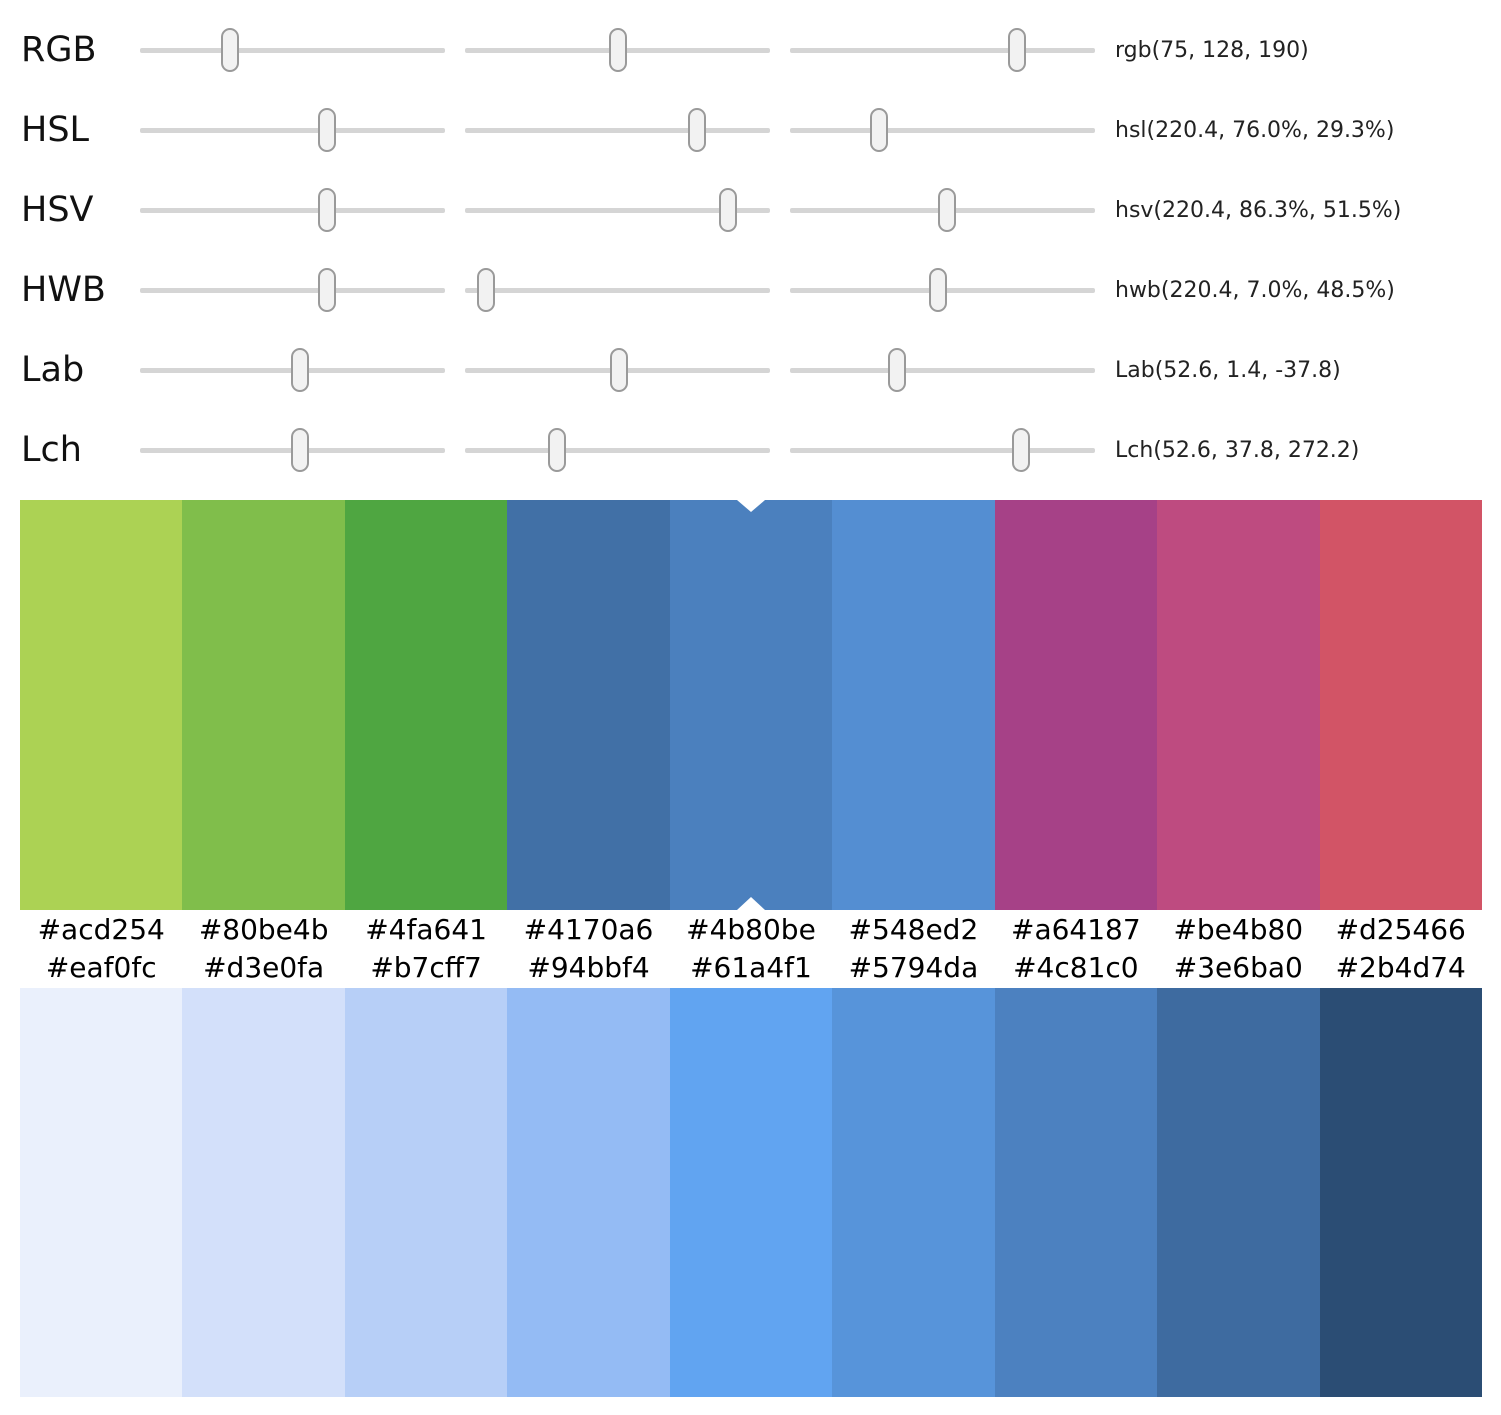  What do you see at coordinates (750, 506) in the screenshot?
I see `selection-marker-top` at bounding box center [750, 506].